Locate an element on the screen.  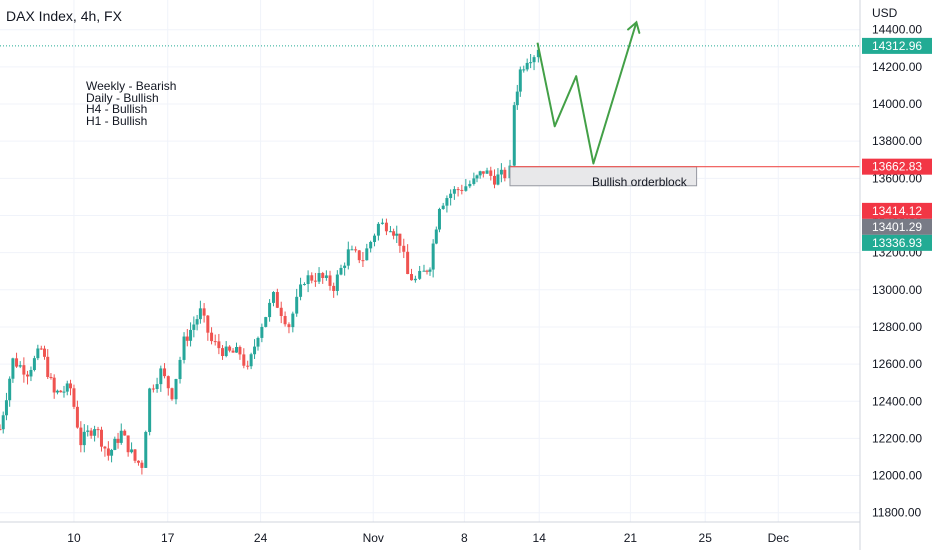
x-tick-label: 8 is located at coordinates (464, 538).